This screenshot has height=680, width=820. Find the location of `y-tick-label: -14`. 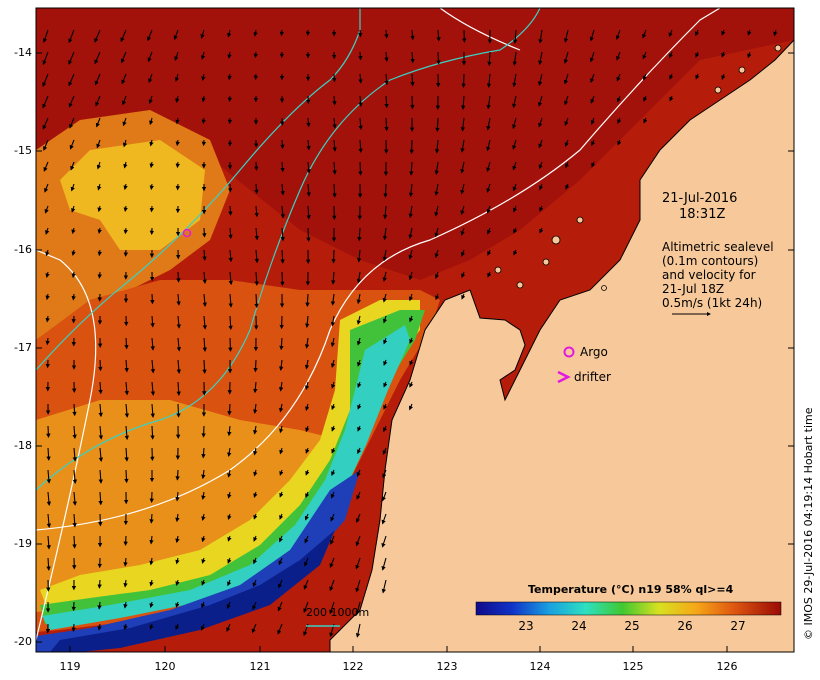

y-tick-label: -14 is located at coordinates (23, 52).